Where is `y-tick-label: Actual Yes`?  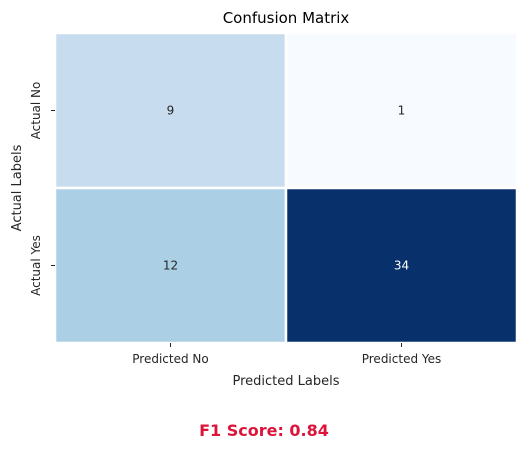
y-tick-label: Actual Yes is located at coordinates (36, 265).